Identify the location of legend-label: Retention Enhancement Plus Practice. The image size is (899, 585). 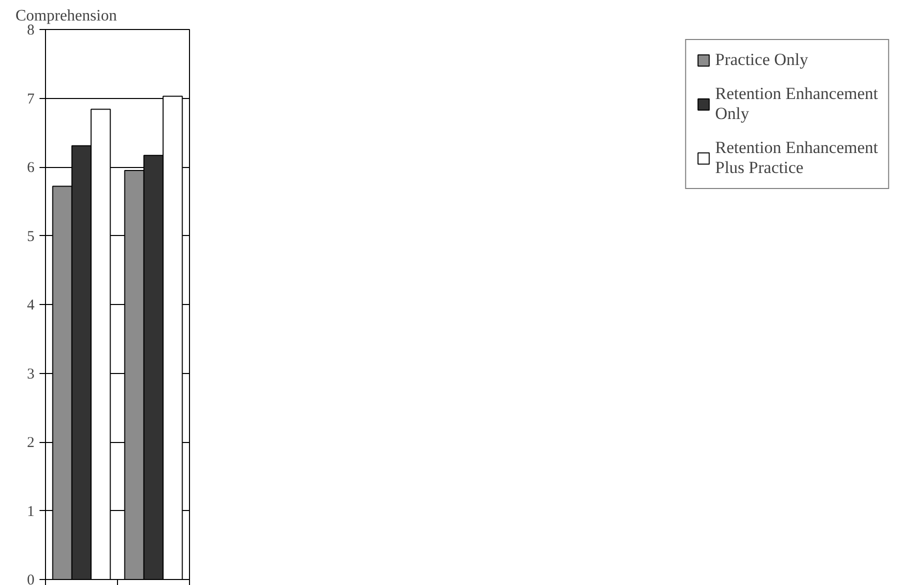
(796, 158).